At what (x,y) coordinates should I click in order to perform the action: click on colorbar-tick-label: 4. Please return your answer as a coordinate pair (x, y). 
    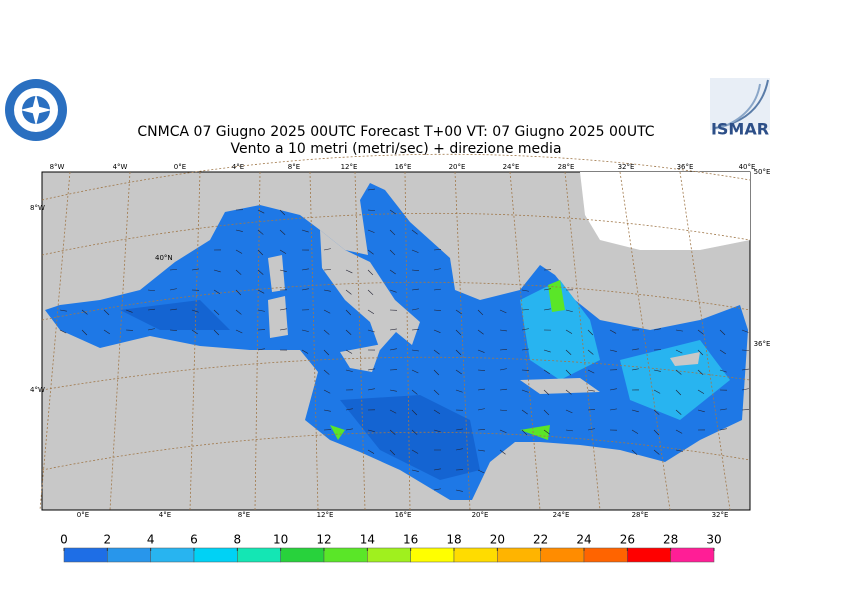
    Looking at the image, I should click on (151, 540).